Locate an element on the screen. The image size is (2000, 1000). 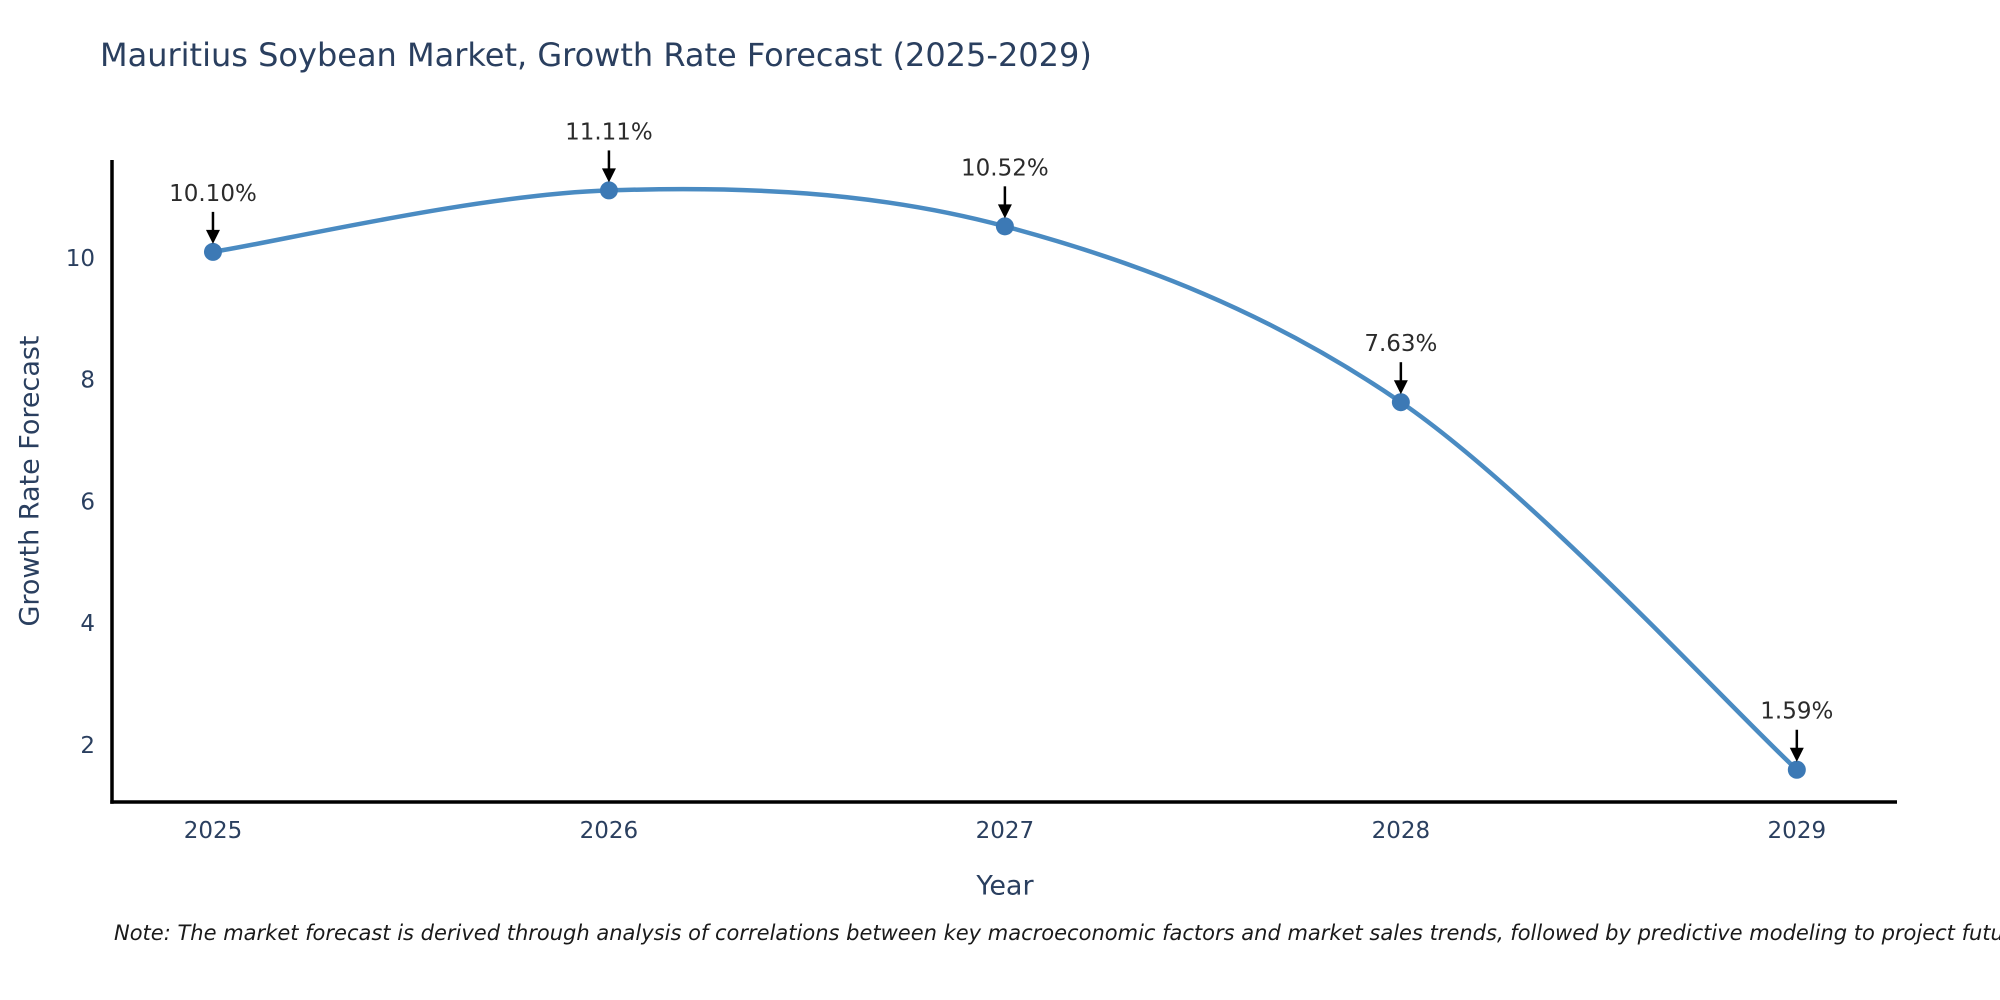
point-annotation-label: 10.10% is located at coordinates (213, 194).